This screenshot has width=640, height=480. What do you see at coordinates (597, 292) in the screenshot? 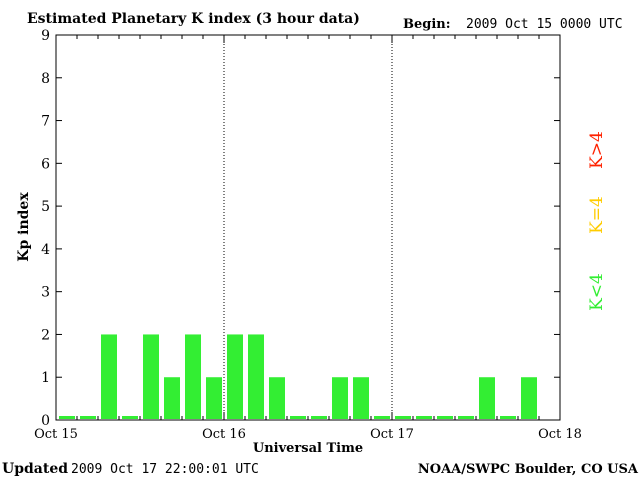
I see `legend-item: K<4` at bounding box center [597, 292].